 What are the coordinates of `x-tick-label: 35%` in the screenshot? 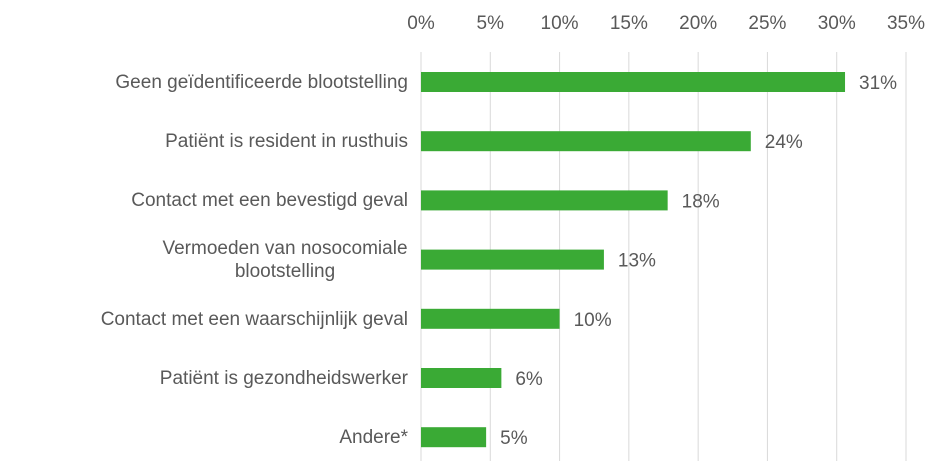 It's located at (906, 23).